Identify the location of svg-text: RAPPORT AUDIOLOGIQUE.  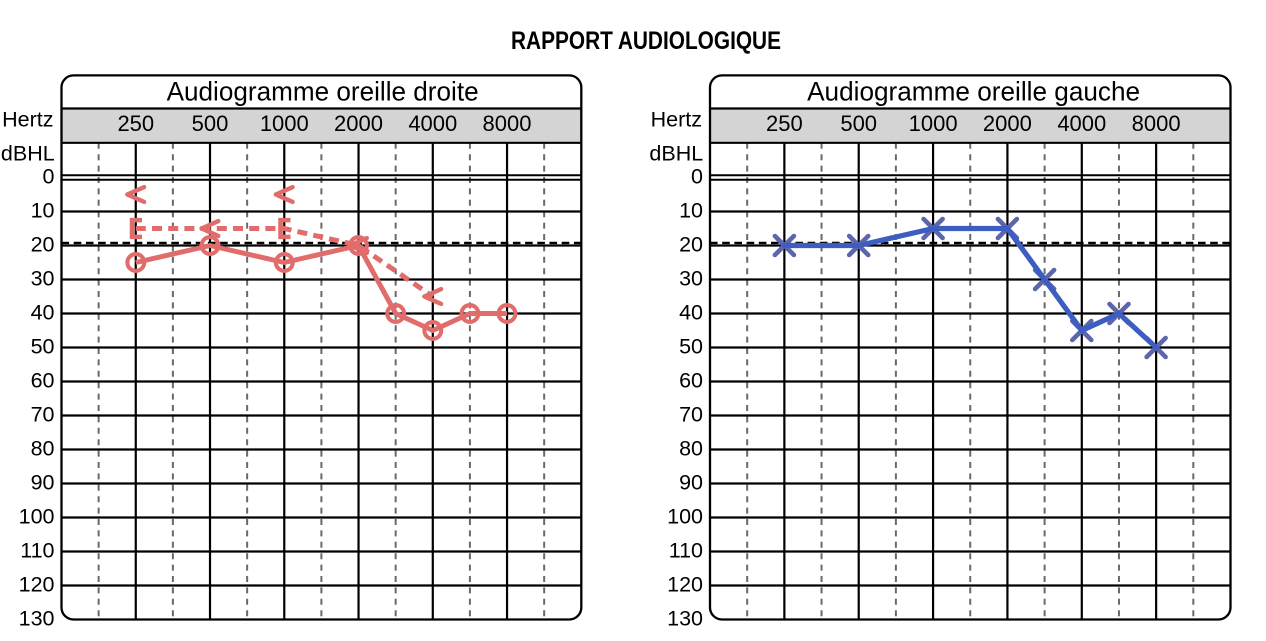
(646, 41).